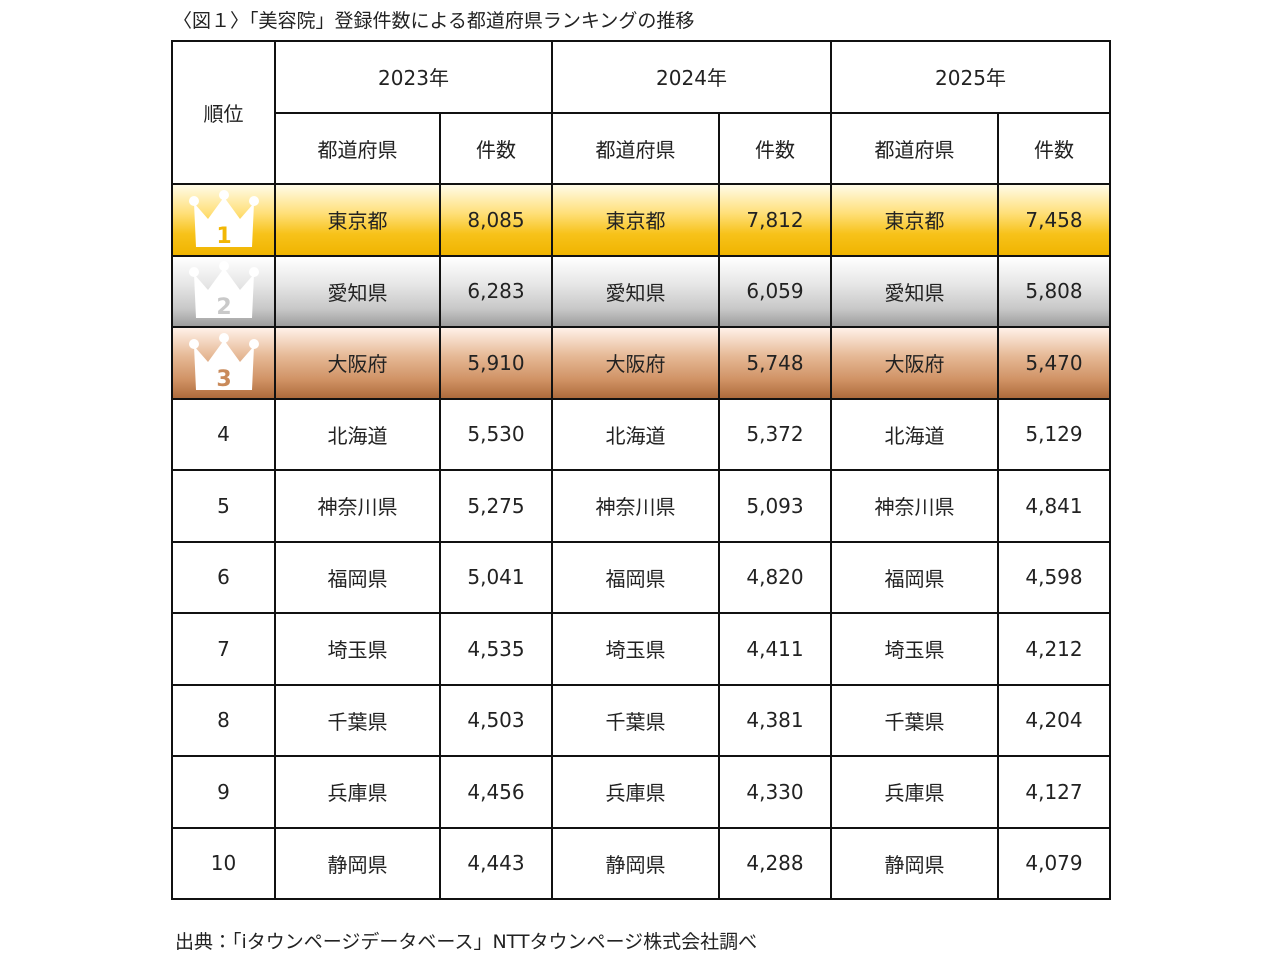  I want to click on count-cell: 5,129, so click(1054, 434).